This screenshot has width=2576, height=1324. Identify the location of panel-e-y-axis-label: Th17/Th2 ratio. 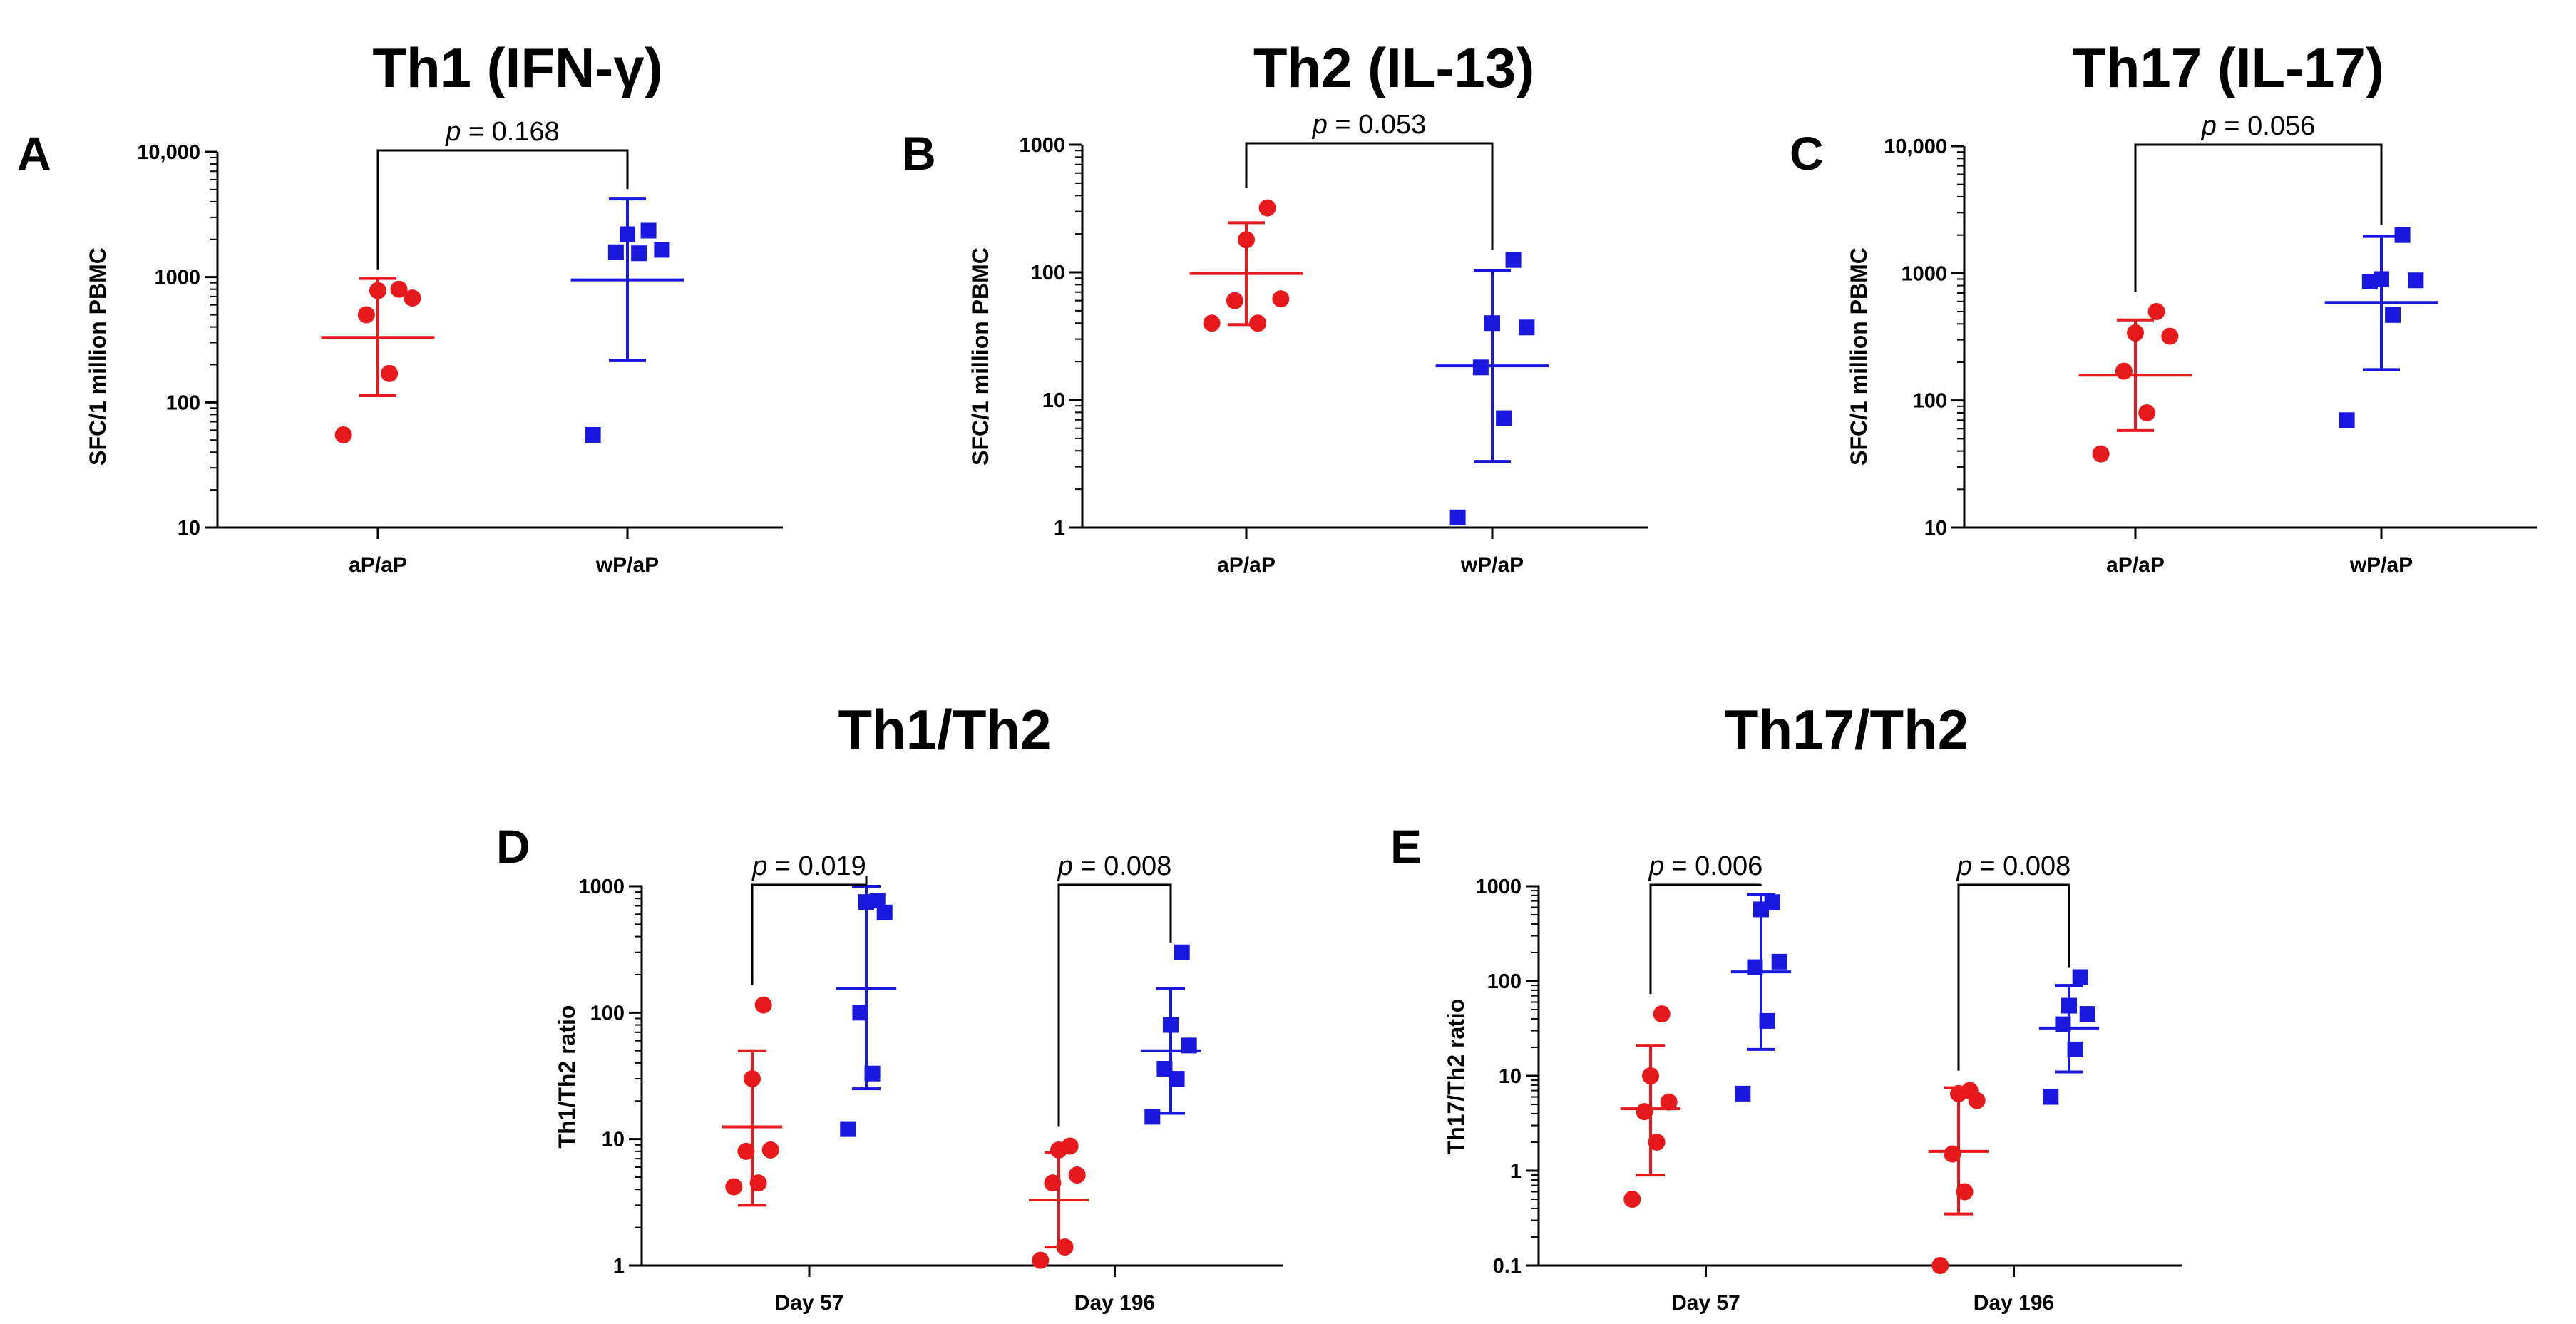
(1456, 1077).